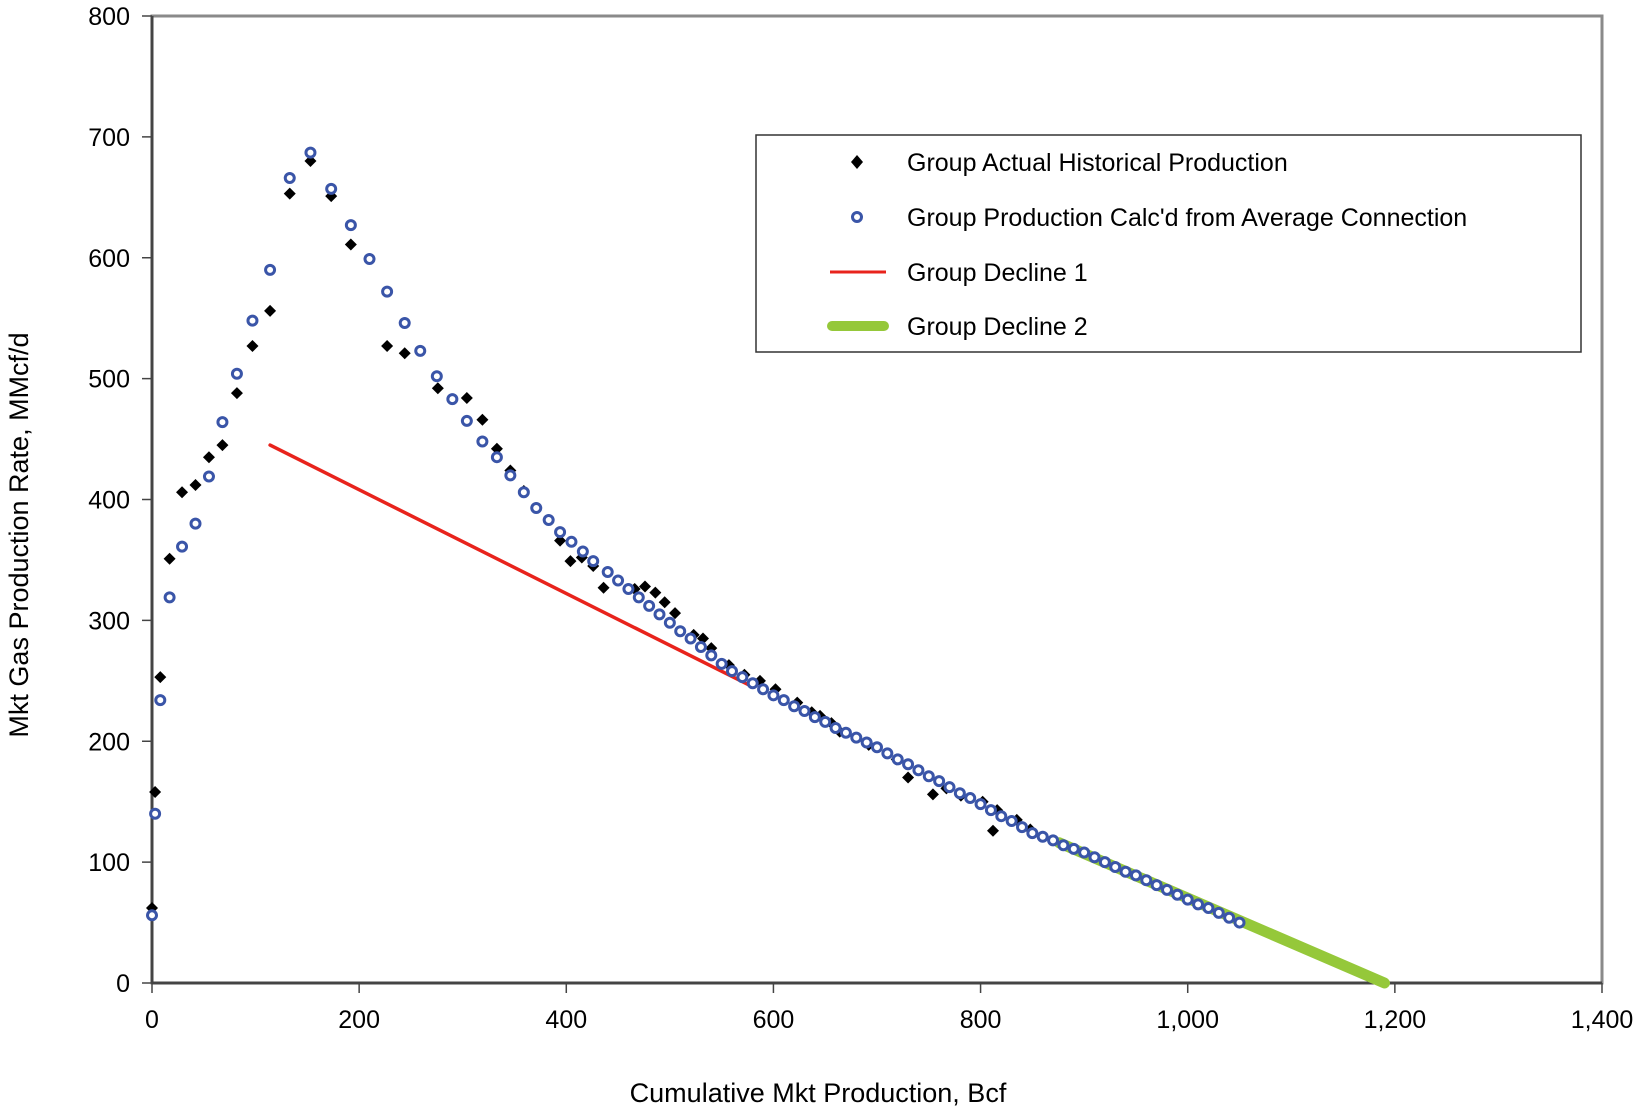  Describe the element at coordinates (109, 621) in the screenshot. I see `y-tick-label: 300` at that location.